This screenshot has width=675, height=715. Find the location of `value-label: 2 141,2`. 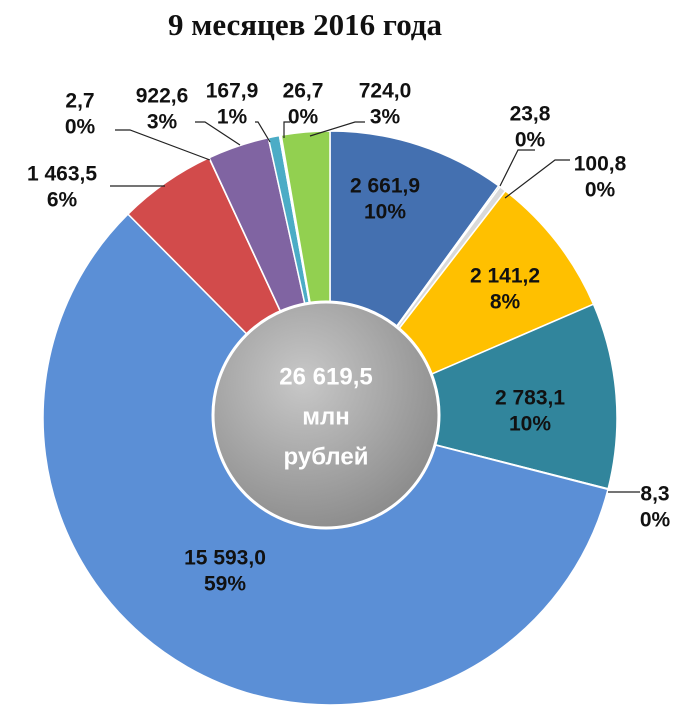

value-label: 2 141,2 is located at coordinates (505, 276).